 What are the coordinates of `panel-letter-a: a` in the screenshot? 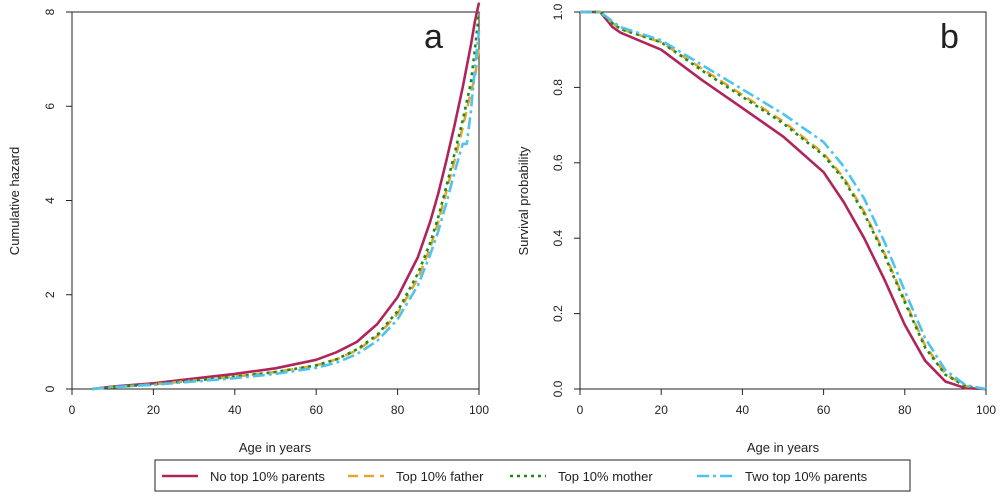 It's located at (433, 37).